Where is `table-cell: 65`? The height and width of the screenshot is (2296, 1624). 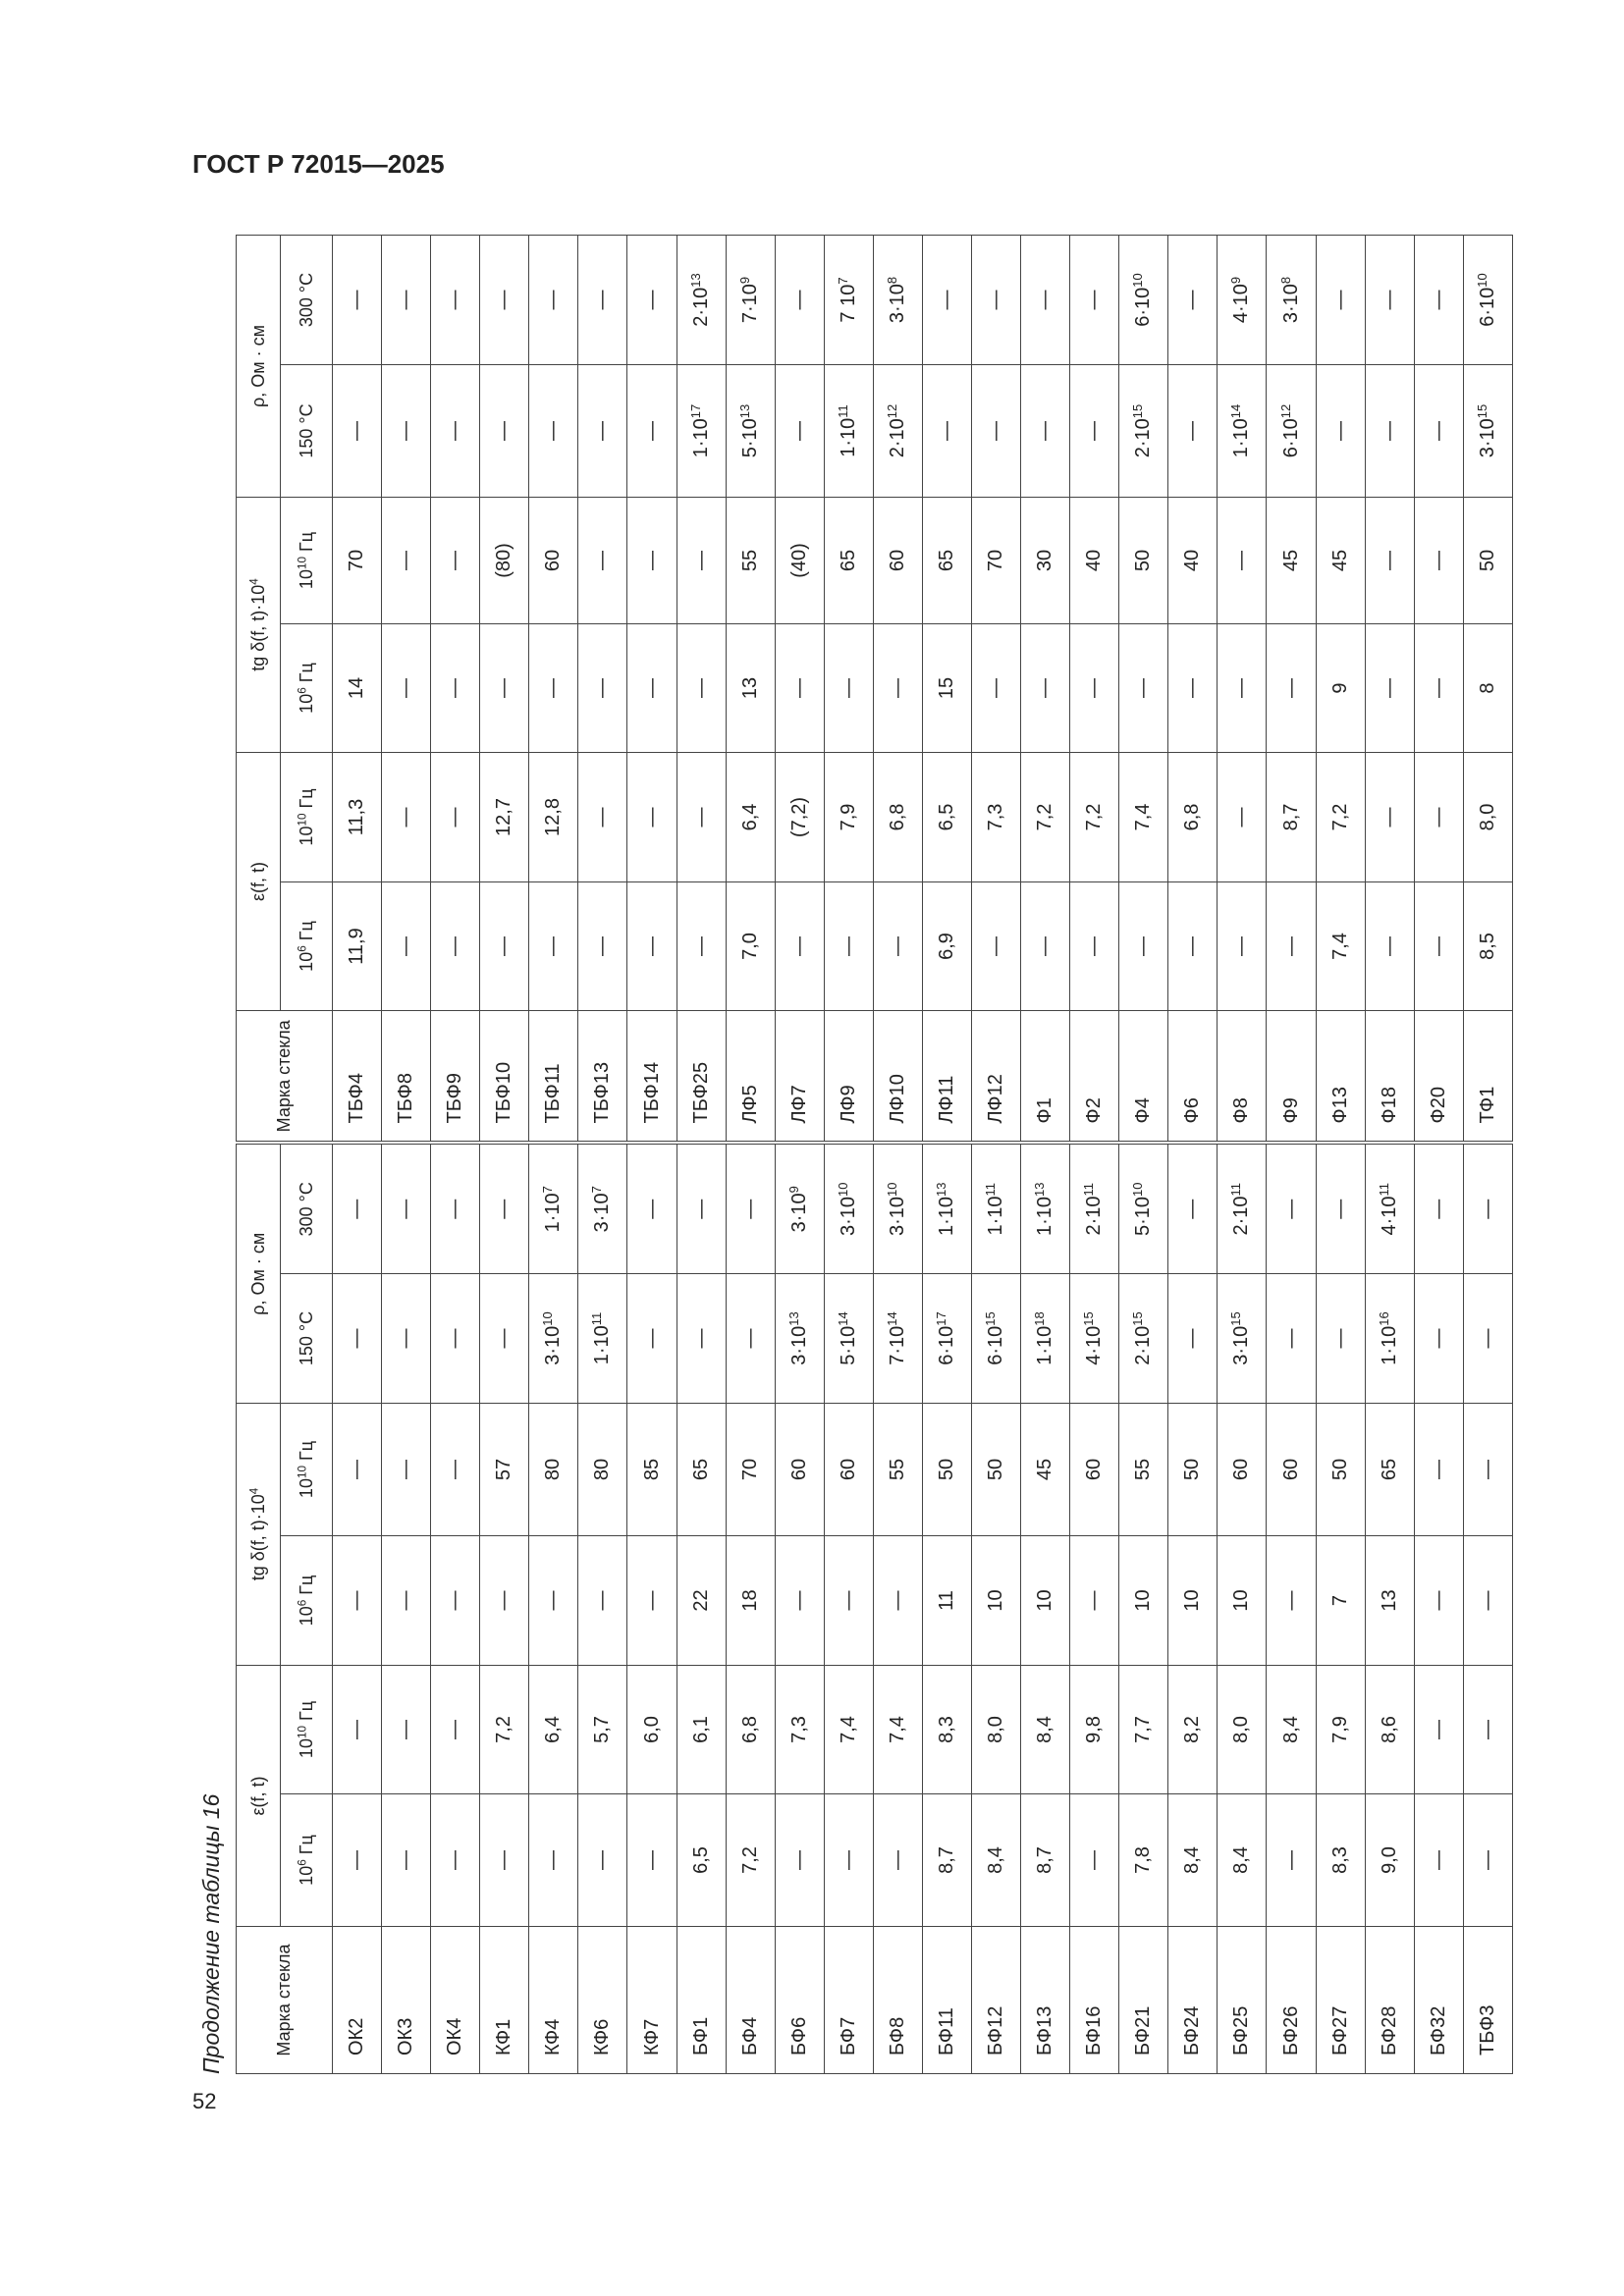
table-cell: 65 is located at coordinates (947, 560).